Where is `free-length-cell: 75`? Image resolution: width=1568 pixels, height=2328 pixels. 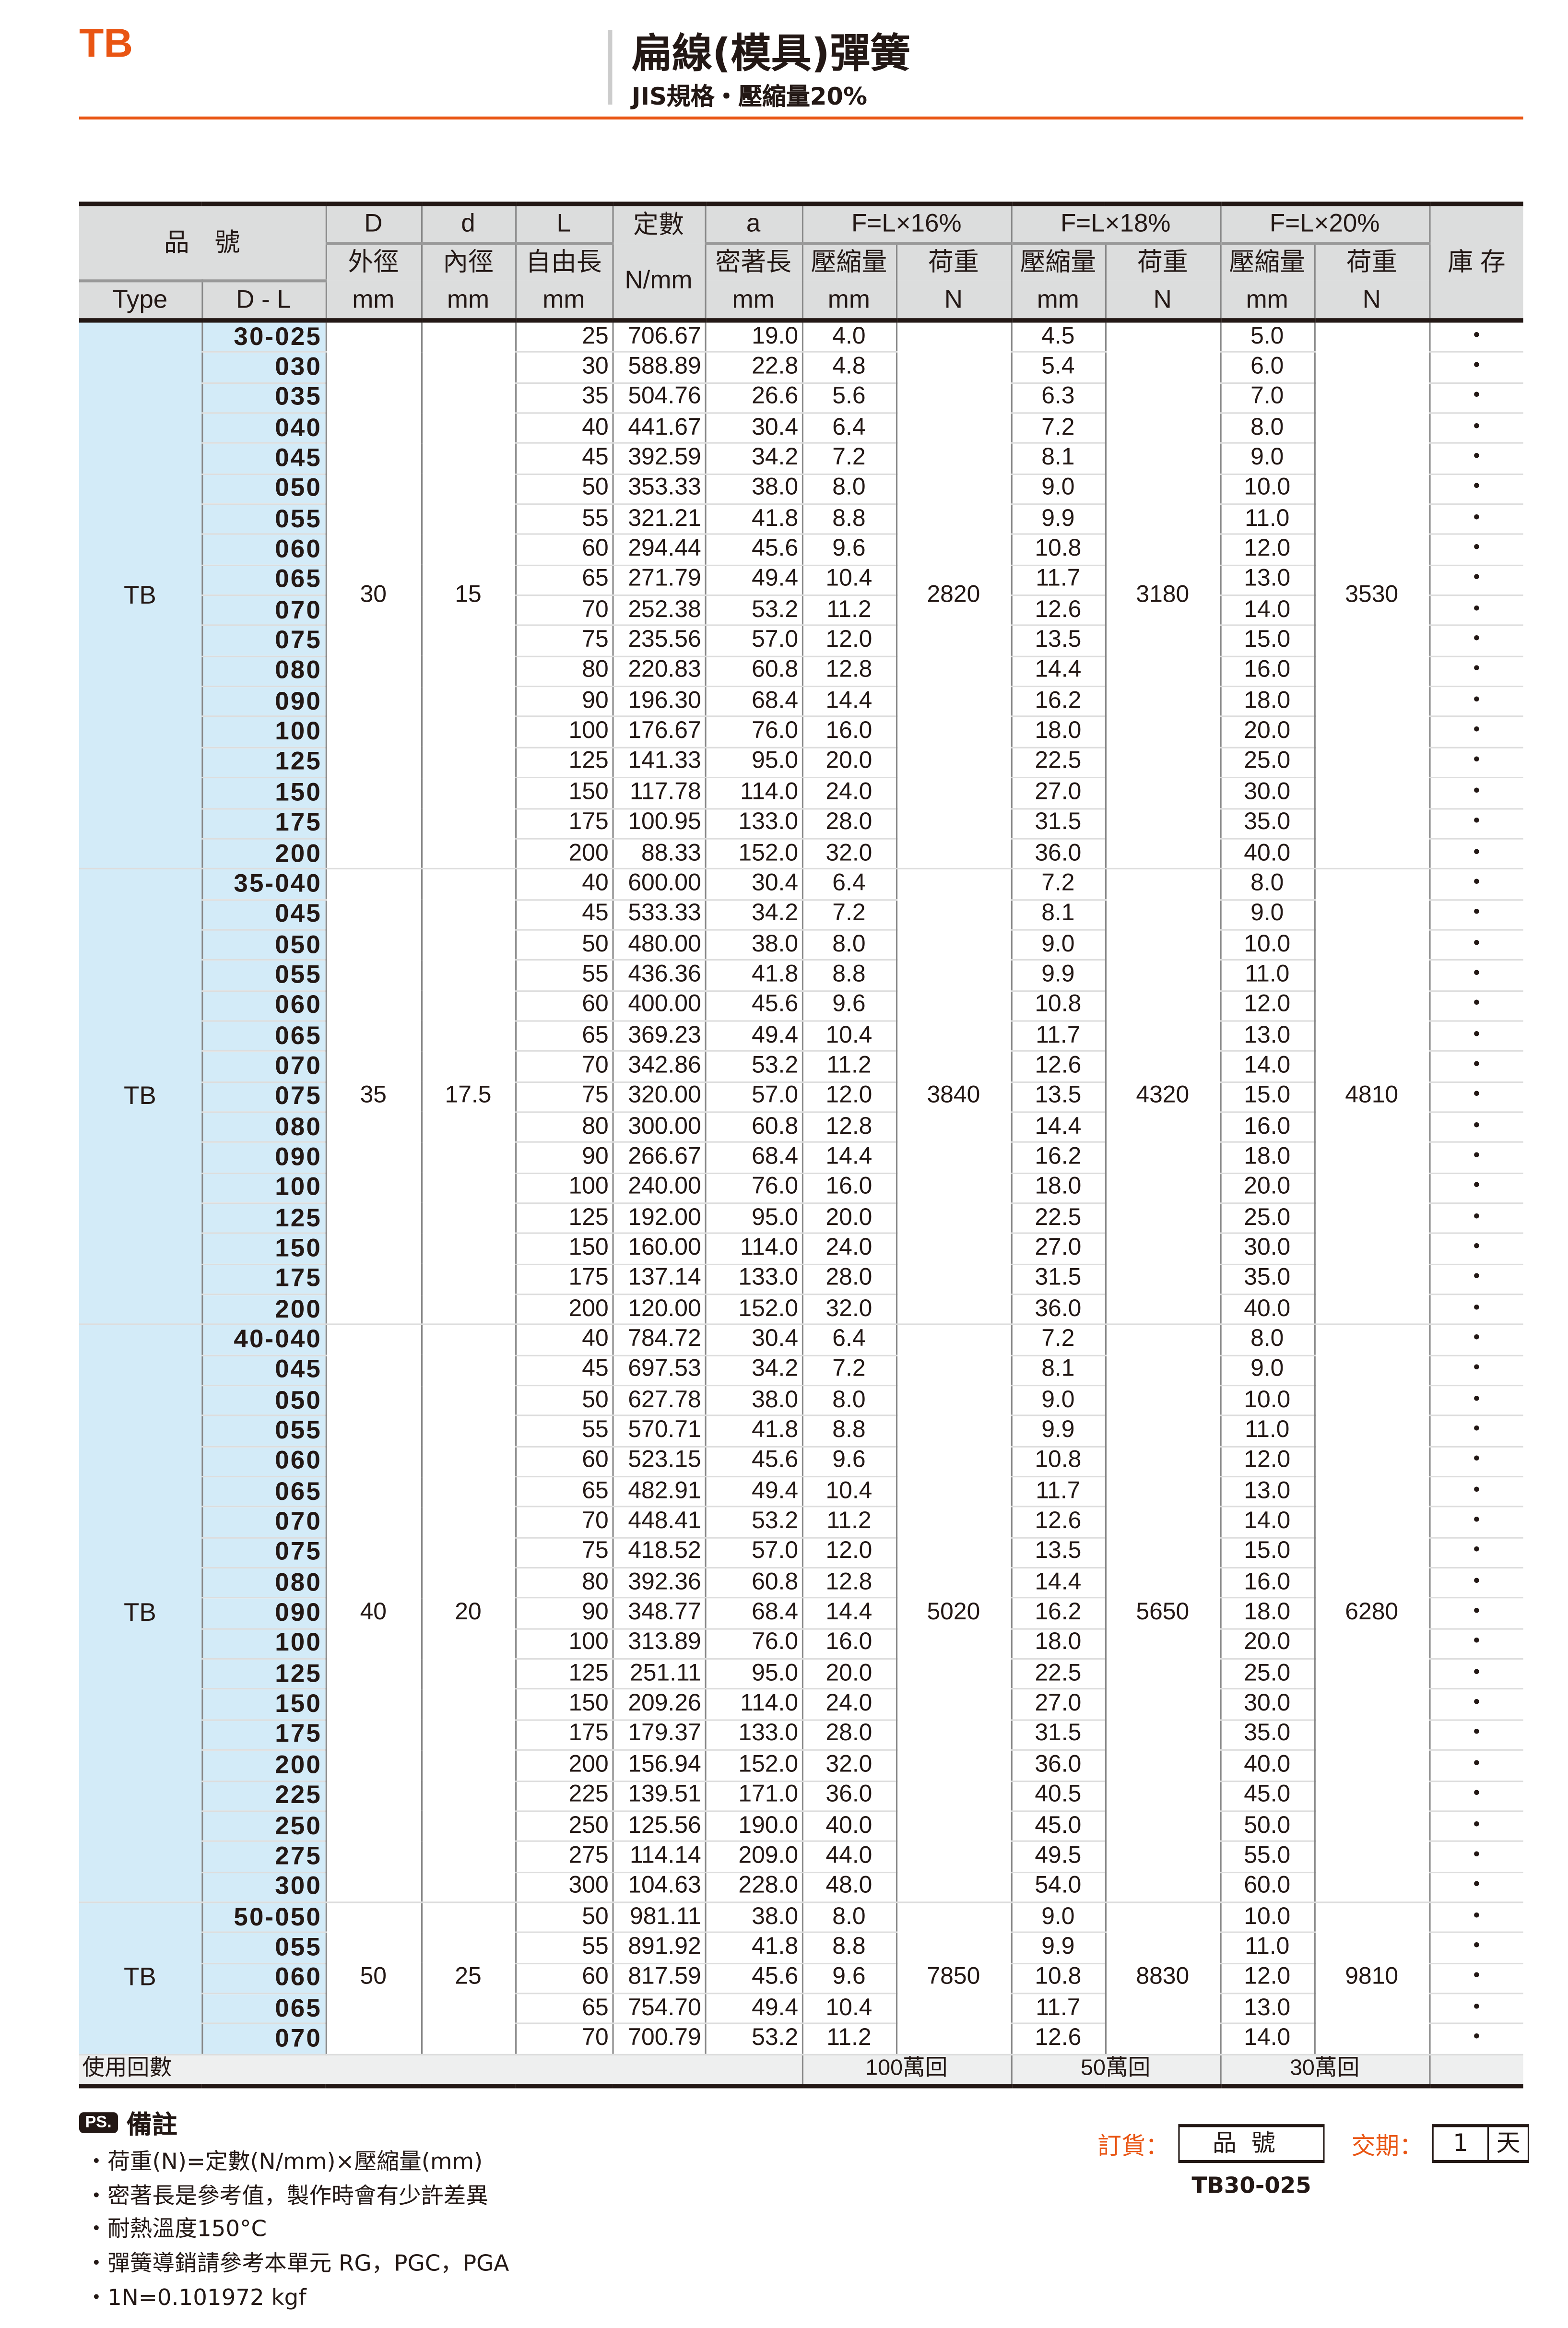
free-length-cell: 75 is located at coordinates (563, 1553).